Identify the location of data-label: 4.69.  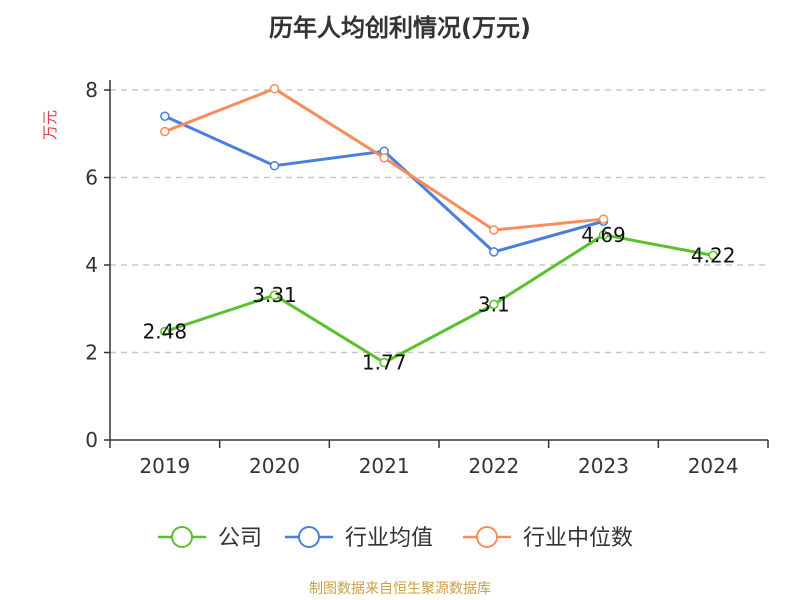
(603, 235).